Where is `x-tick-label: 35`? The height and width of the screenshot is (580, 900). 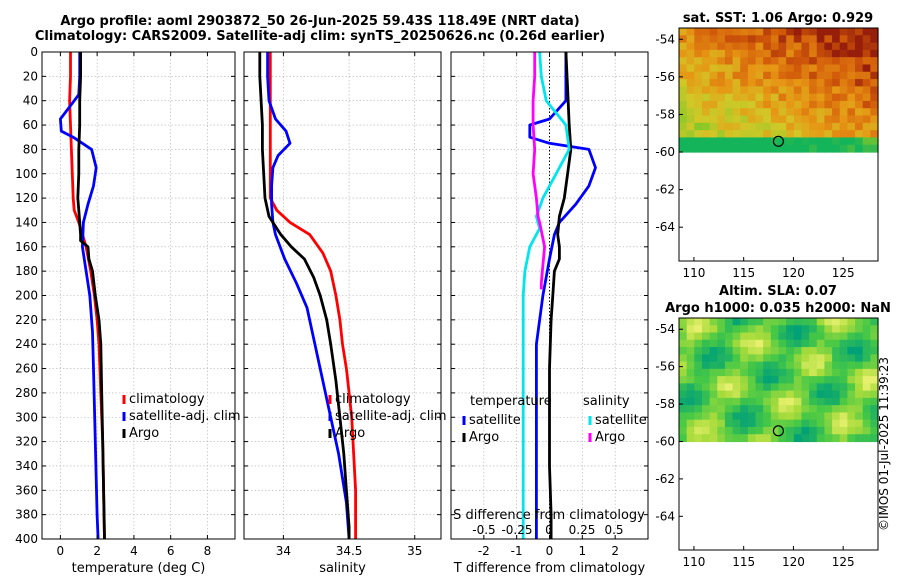 x-tick-label: 35 is located at coordinates (414, 551).